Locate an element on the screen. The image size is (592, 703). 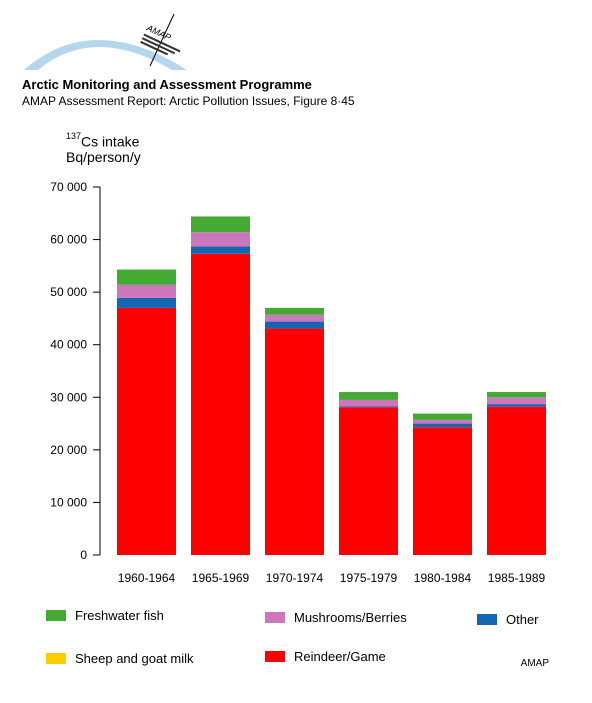
legend-item-freshwater-fish: Freshwater fish is located at coordinates (105, 615).